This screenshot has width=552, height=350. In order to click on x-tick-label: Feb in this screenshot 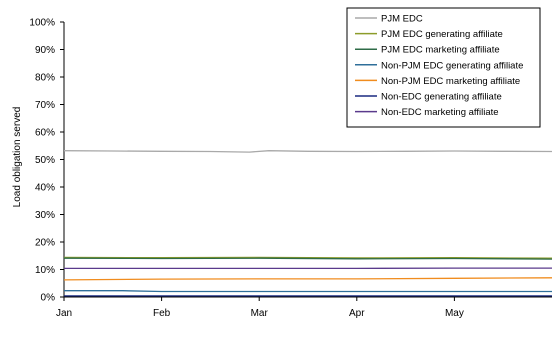, I will do `click(162, 313)`.